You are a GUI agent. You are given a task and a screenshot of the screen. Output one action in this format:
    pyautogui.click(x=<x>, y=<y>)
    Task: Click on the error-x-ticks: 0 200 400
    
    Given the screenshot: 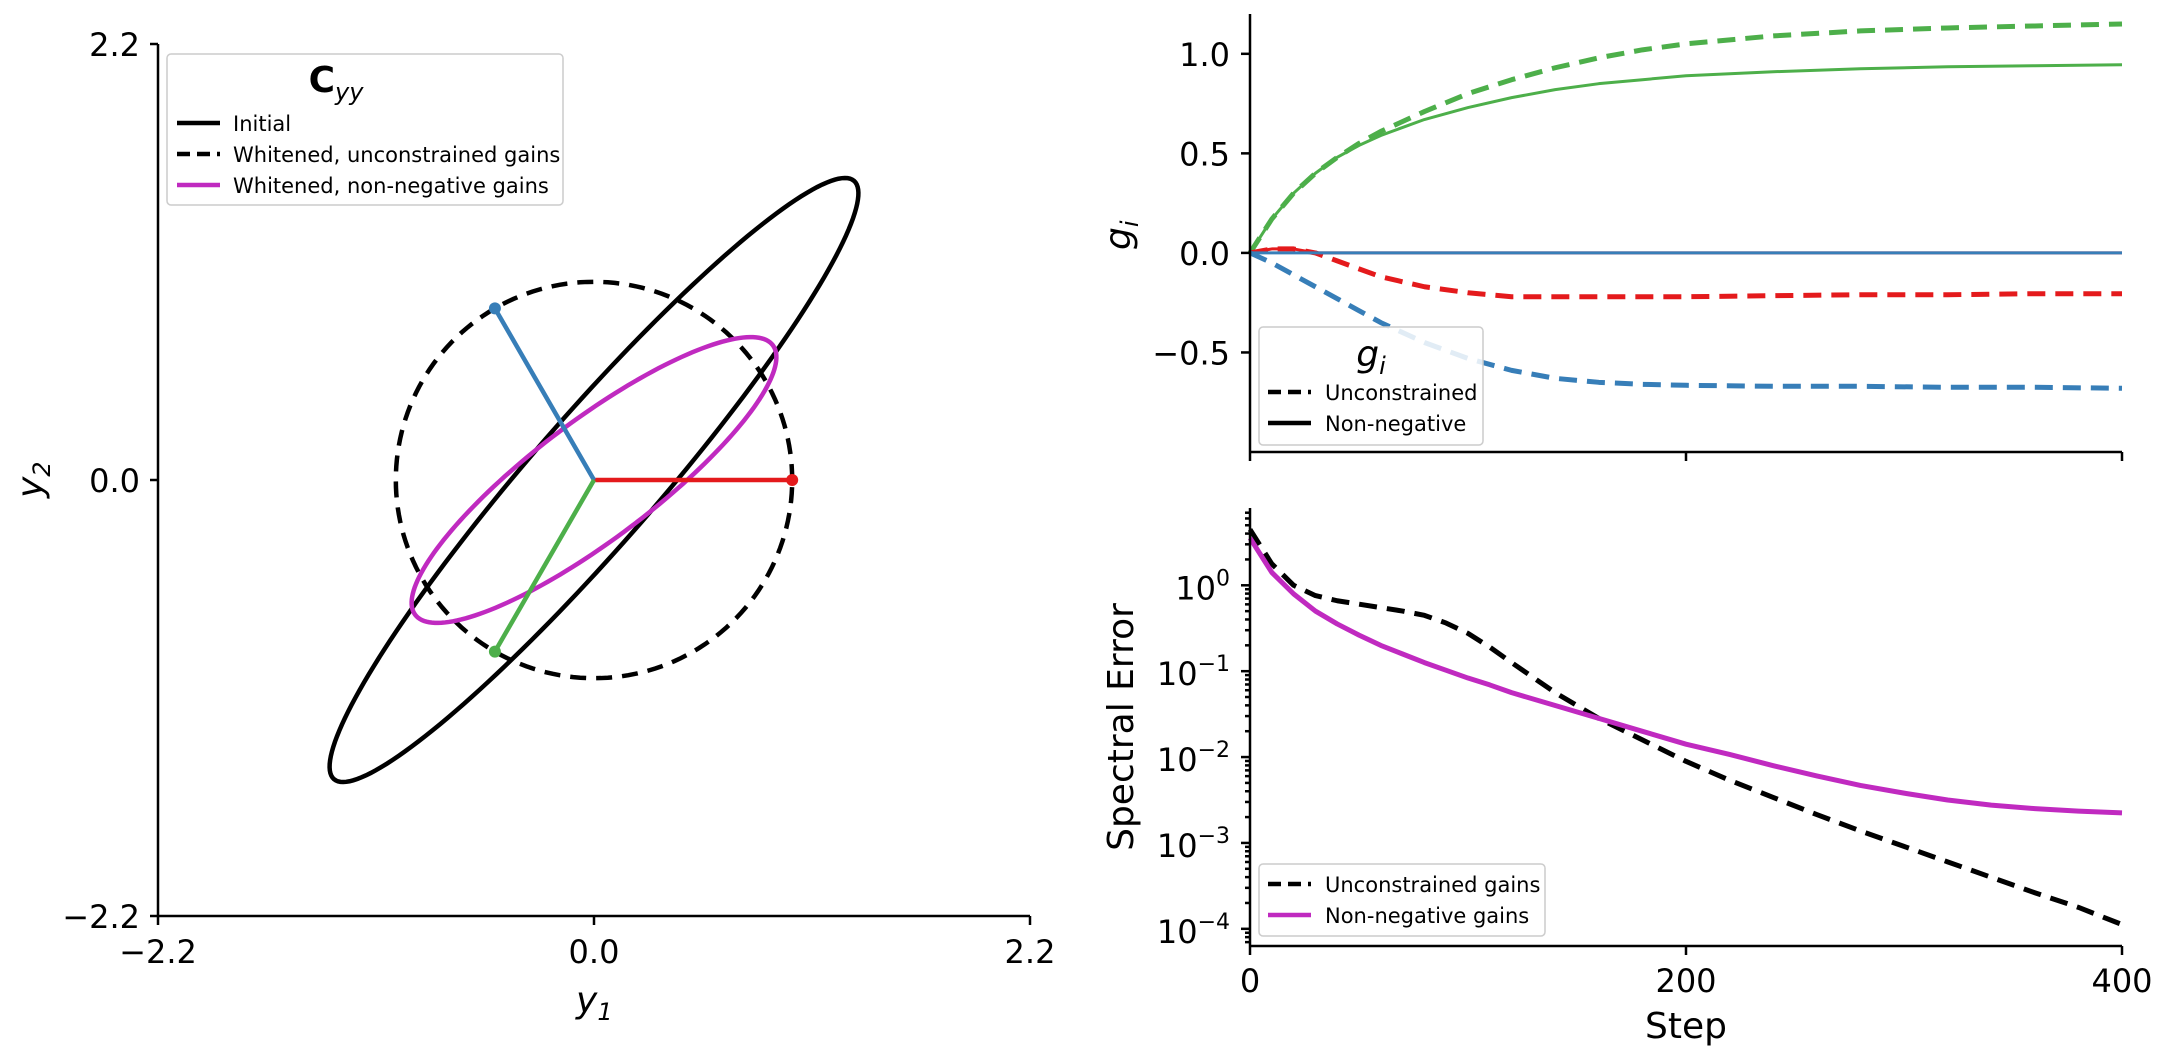 What is the action you would take?
    pyautogui.click(x=1696, y=973)
    